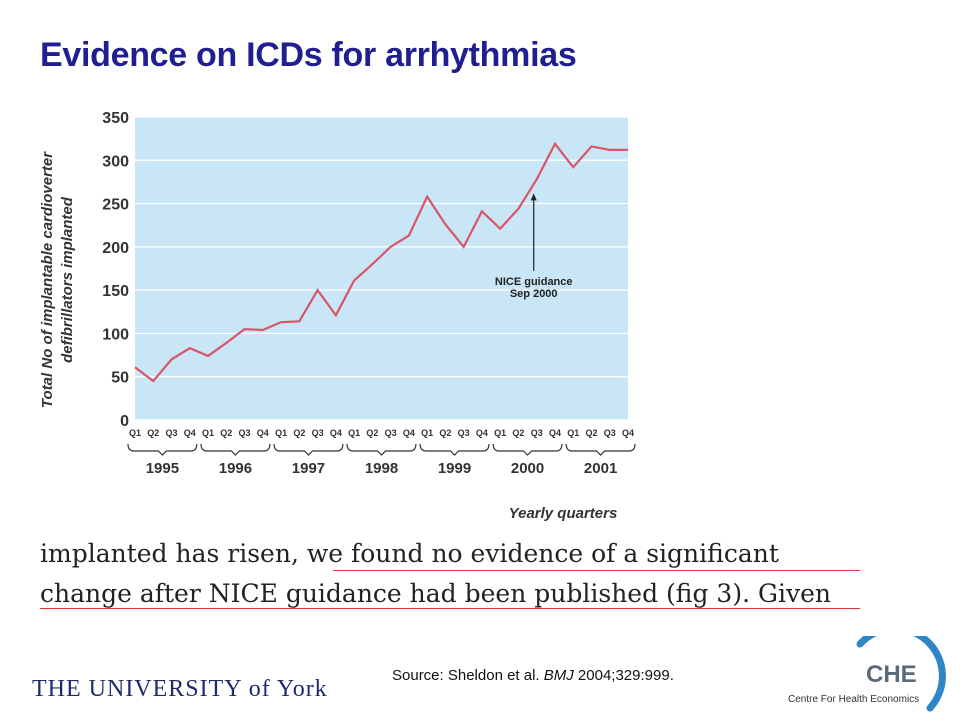 The height and width of the screenshot is (720, 960). What do you see at coordinates (115, 291) in the screenshot?
I see `y-tick-label: 150` at bounding box center [115, 291].